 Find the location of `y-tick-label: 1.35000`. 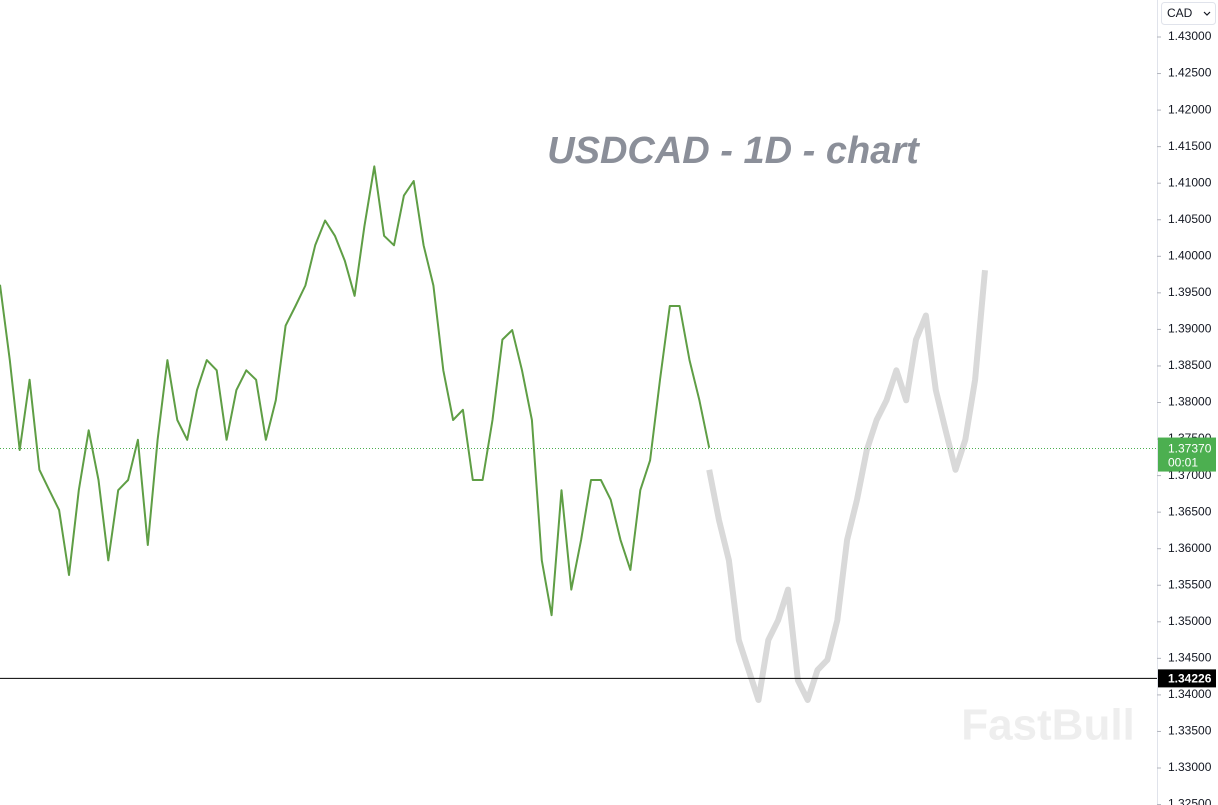

y-tick-label: 1.35000 is located at coordinates (1190, 621).